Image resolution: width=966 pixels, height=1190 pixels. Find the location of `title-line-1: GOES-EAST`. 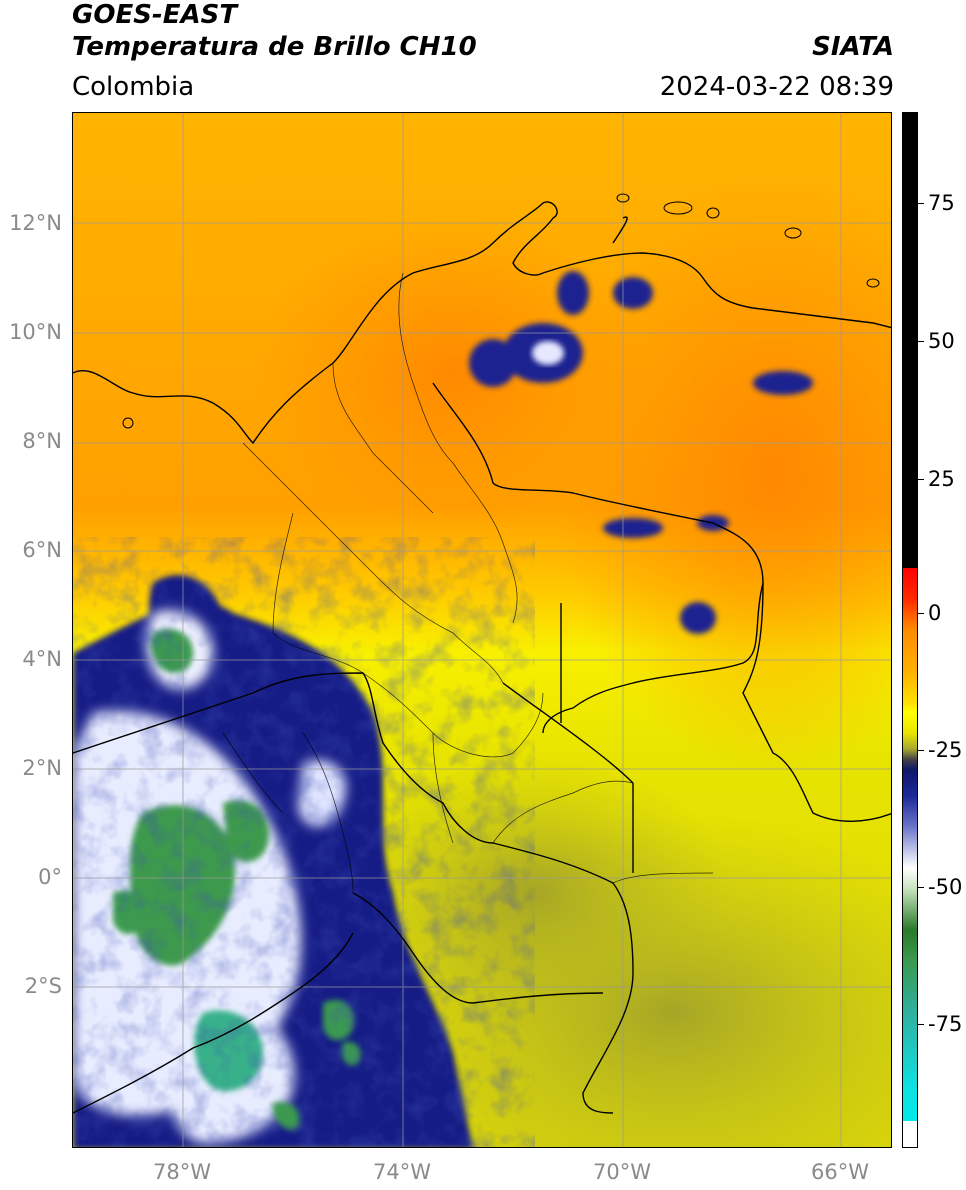

title-line-1: GOES-EAST is located at coordinates (155, 15).